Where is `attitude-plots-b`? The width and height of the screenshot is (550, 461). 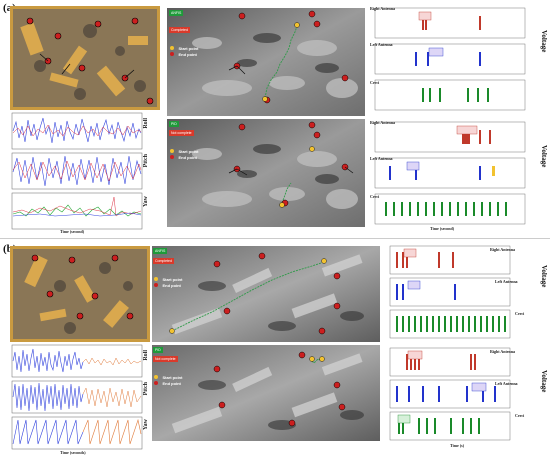
attitude-plots-b is located at coordinates (85, 400).